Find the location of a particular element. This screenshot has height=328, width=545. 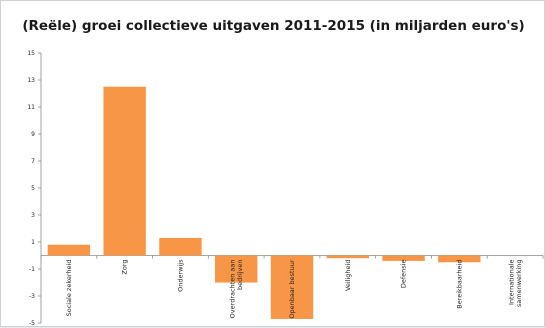

category-label: Internationale samenwerking is located at coordinates (515, 283).